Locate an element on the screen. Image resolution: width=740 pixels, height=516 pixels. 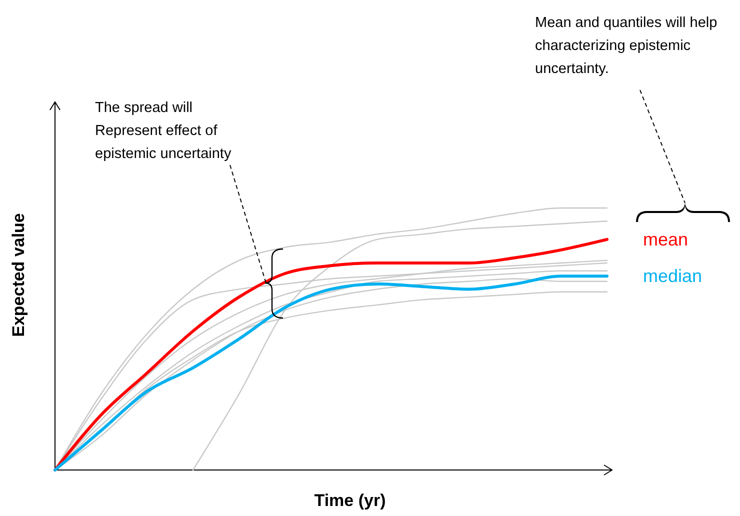
x-axis-title: Time (yr) is located at coordinates (350, 500).